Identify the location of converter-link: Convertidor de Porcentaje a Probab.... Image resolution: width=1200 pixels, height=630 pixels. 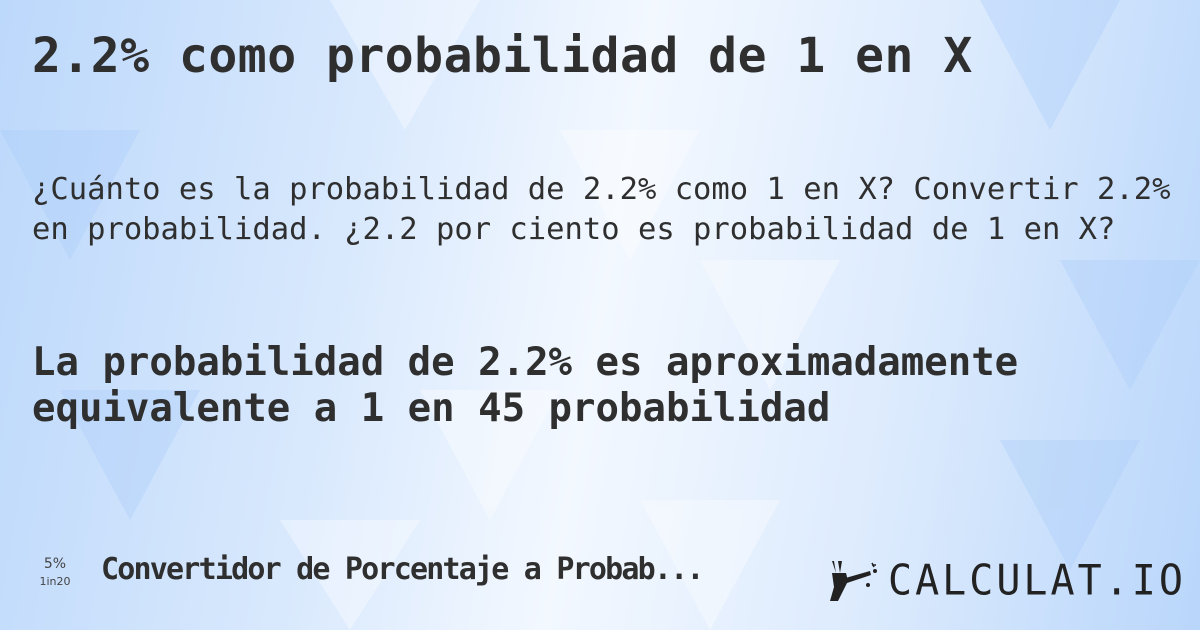
(402, 569).